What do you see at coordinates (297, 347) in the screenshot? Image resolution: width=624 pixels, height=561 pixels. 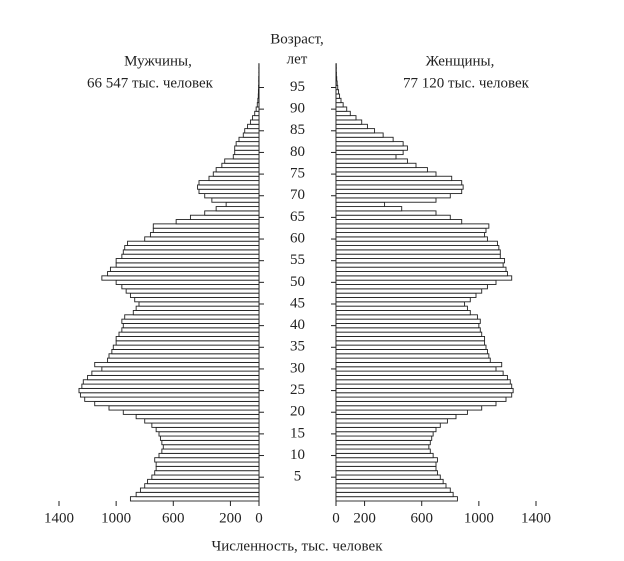 I see `y-tick-label: 35` at bounding box center [297, 347].